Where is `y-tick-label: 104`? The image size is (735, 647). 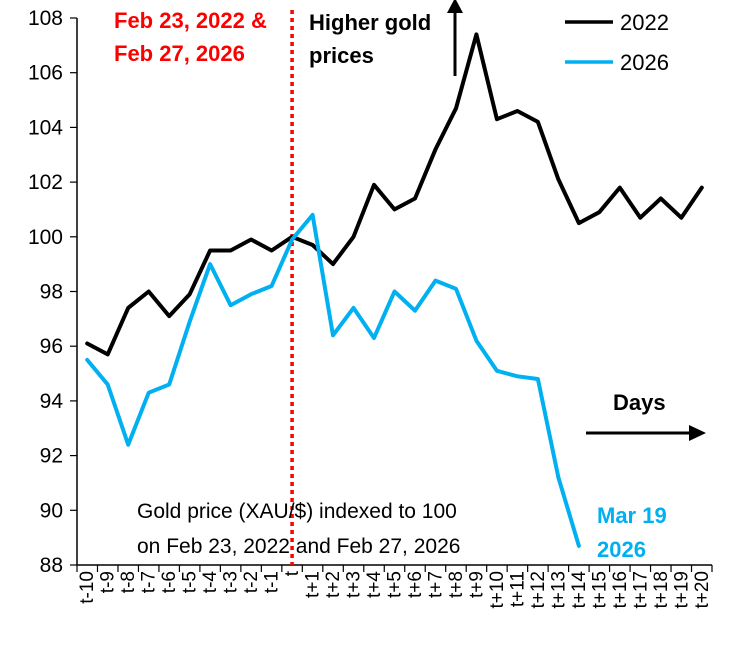 y-tick-label: 104 is located at coordinates (45, 127).